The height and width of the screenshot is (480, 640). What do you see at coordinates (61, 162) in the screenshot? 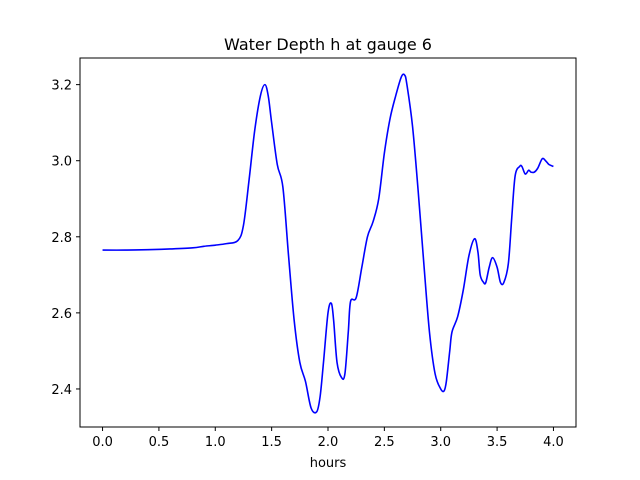
I see `y-tick-label: 3.0` at bounding box center [61, 162].